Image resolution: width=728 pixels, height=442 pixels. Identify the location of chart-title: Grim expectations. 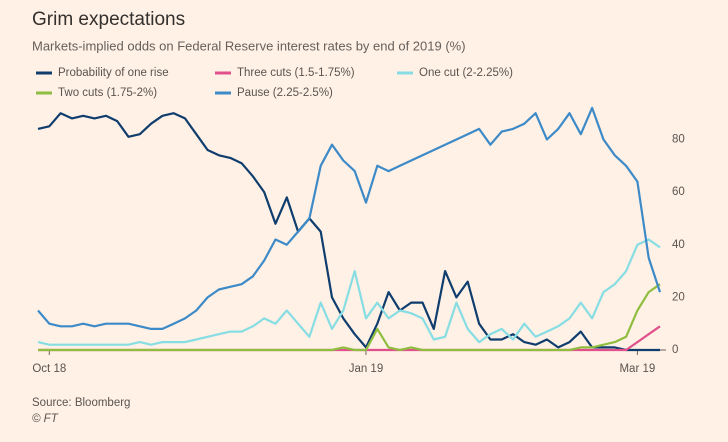
(108, 19).